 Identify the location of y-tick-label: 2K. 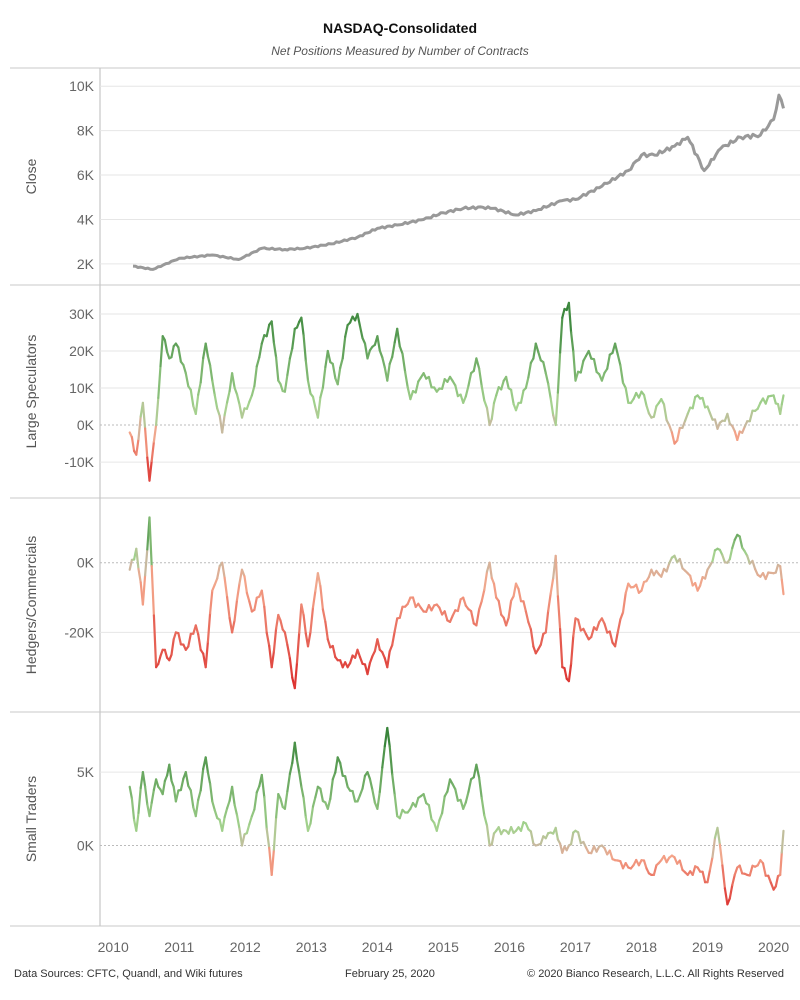
(86, 264).